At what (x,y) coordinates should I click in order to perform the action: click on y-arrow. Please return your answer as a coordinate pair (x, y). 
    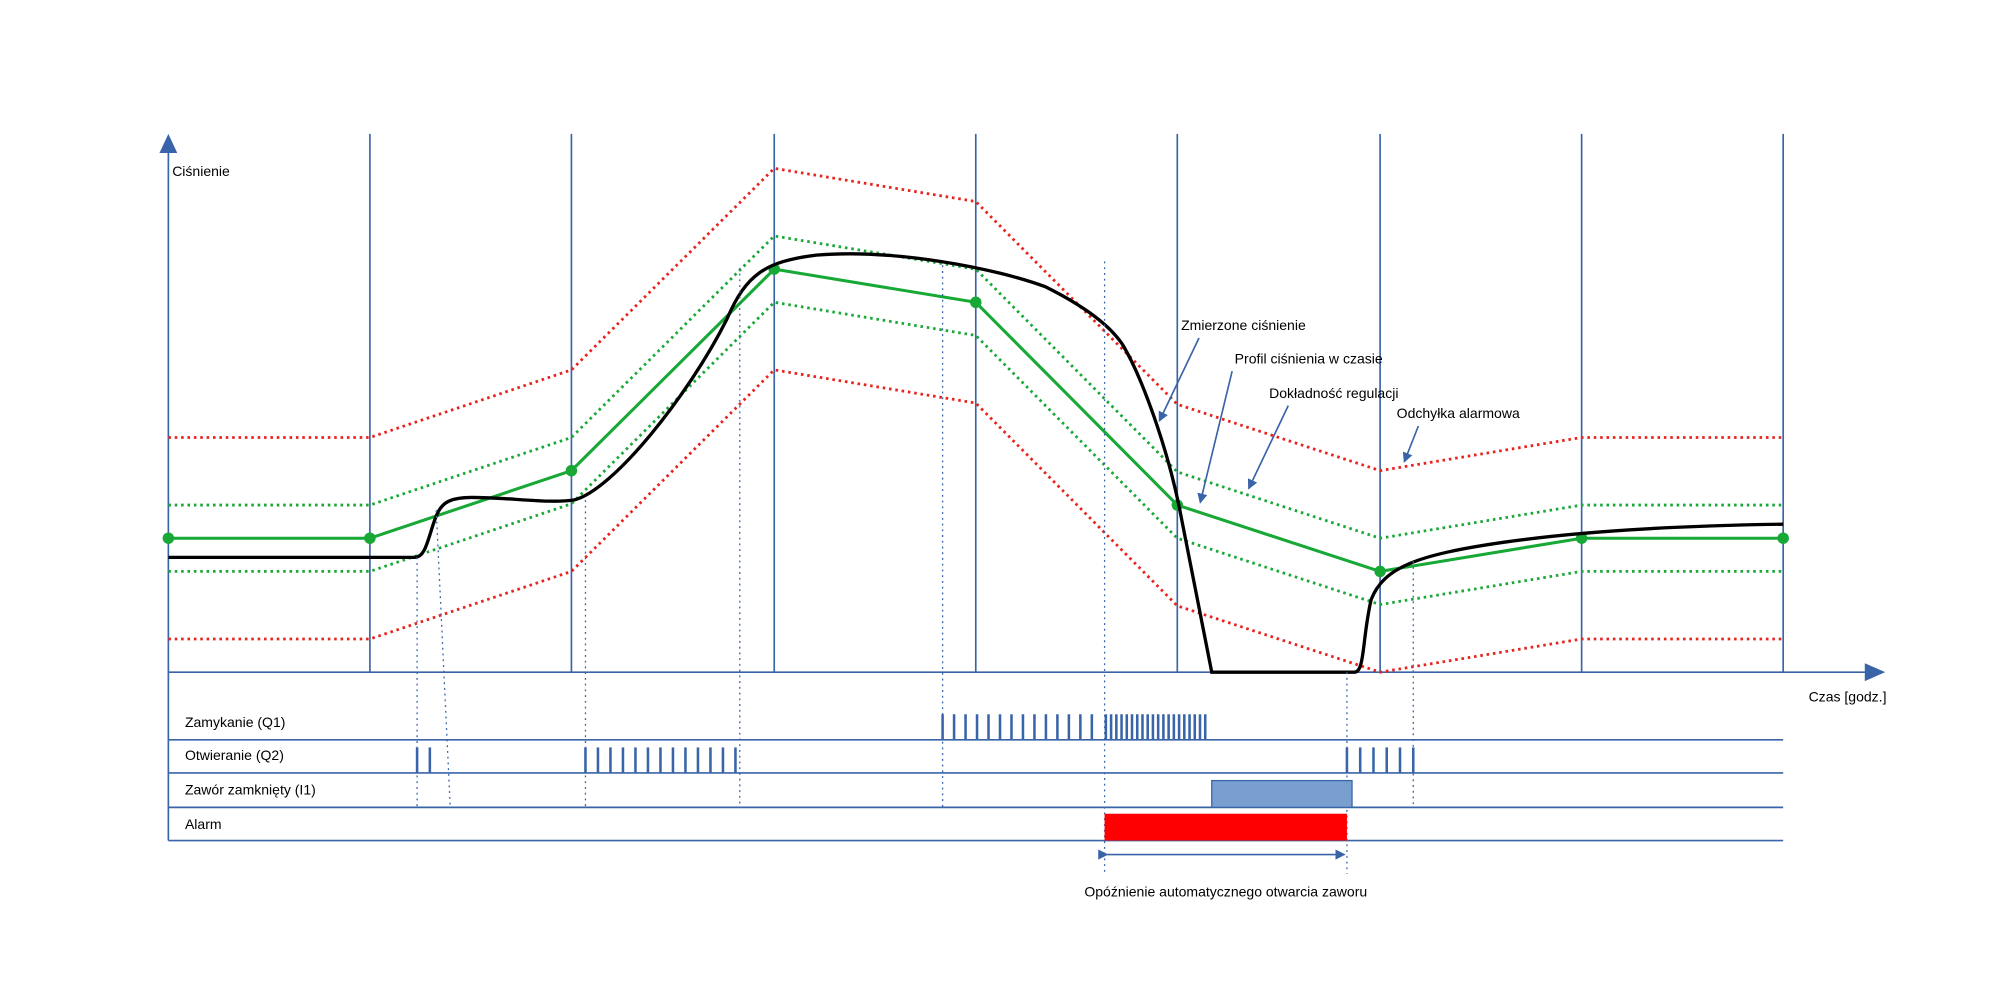
    Looking at the image, I should click on (168, 143).